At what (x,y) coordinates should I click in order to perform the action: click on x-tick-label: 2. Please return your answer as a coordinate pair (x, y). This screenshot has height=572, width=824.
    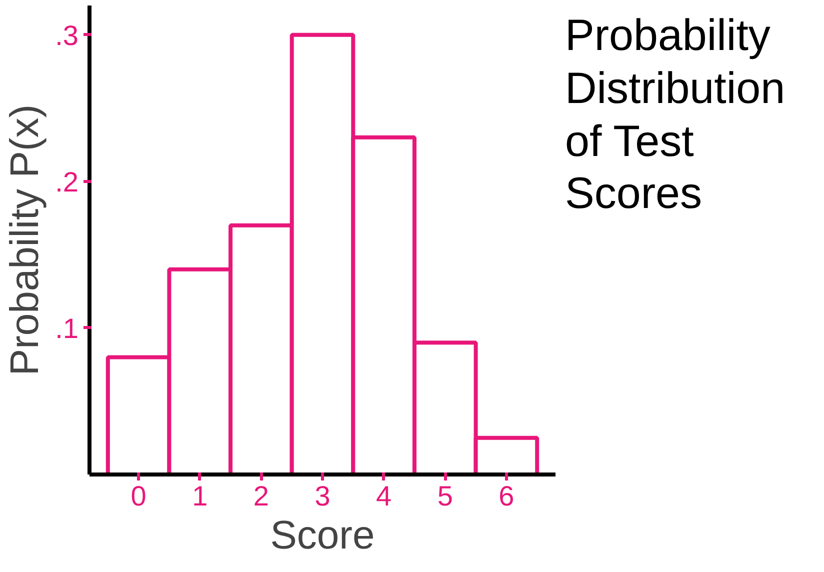
    Looking at the image, I should click on (261, 496).